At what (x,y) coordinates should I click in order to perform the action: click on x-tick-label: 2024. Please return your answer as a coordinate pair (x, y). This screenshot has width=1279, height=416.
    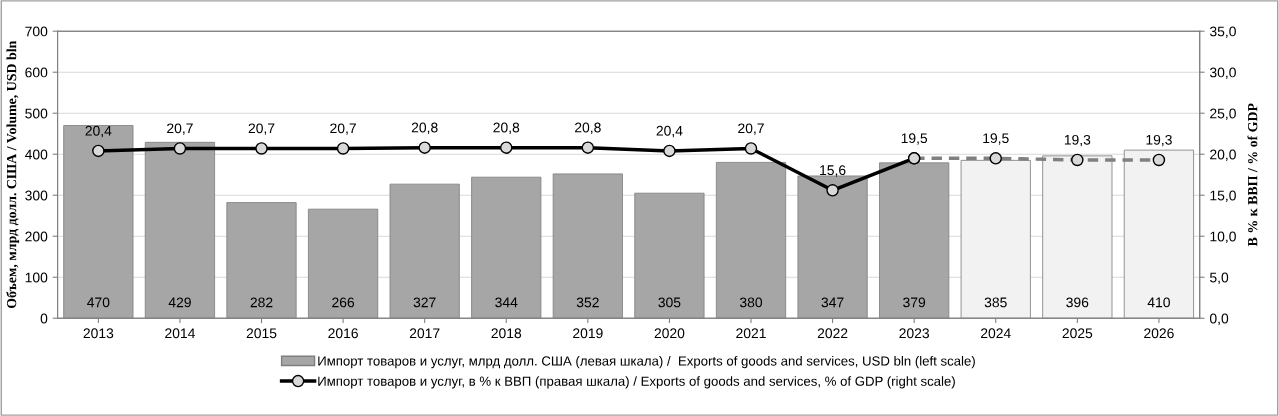
    Looking at the image, I should click on (996, 333).